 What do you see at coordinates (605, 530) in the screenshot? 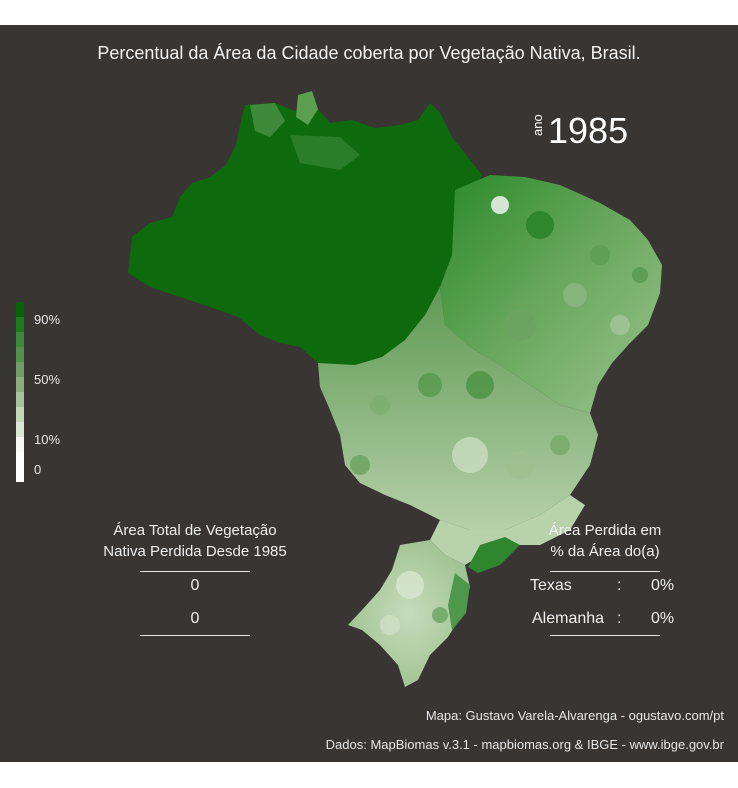
I see `percent-loss-heading-line1: Área Perdida em` at bounding box center [605, 530].